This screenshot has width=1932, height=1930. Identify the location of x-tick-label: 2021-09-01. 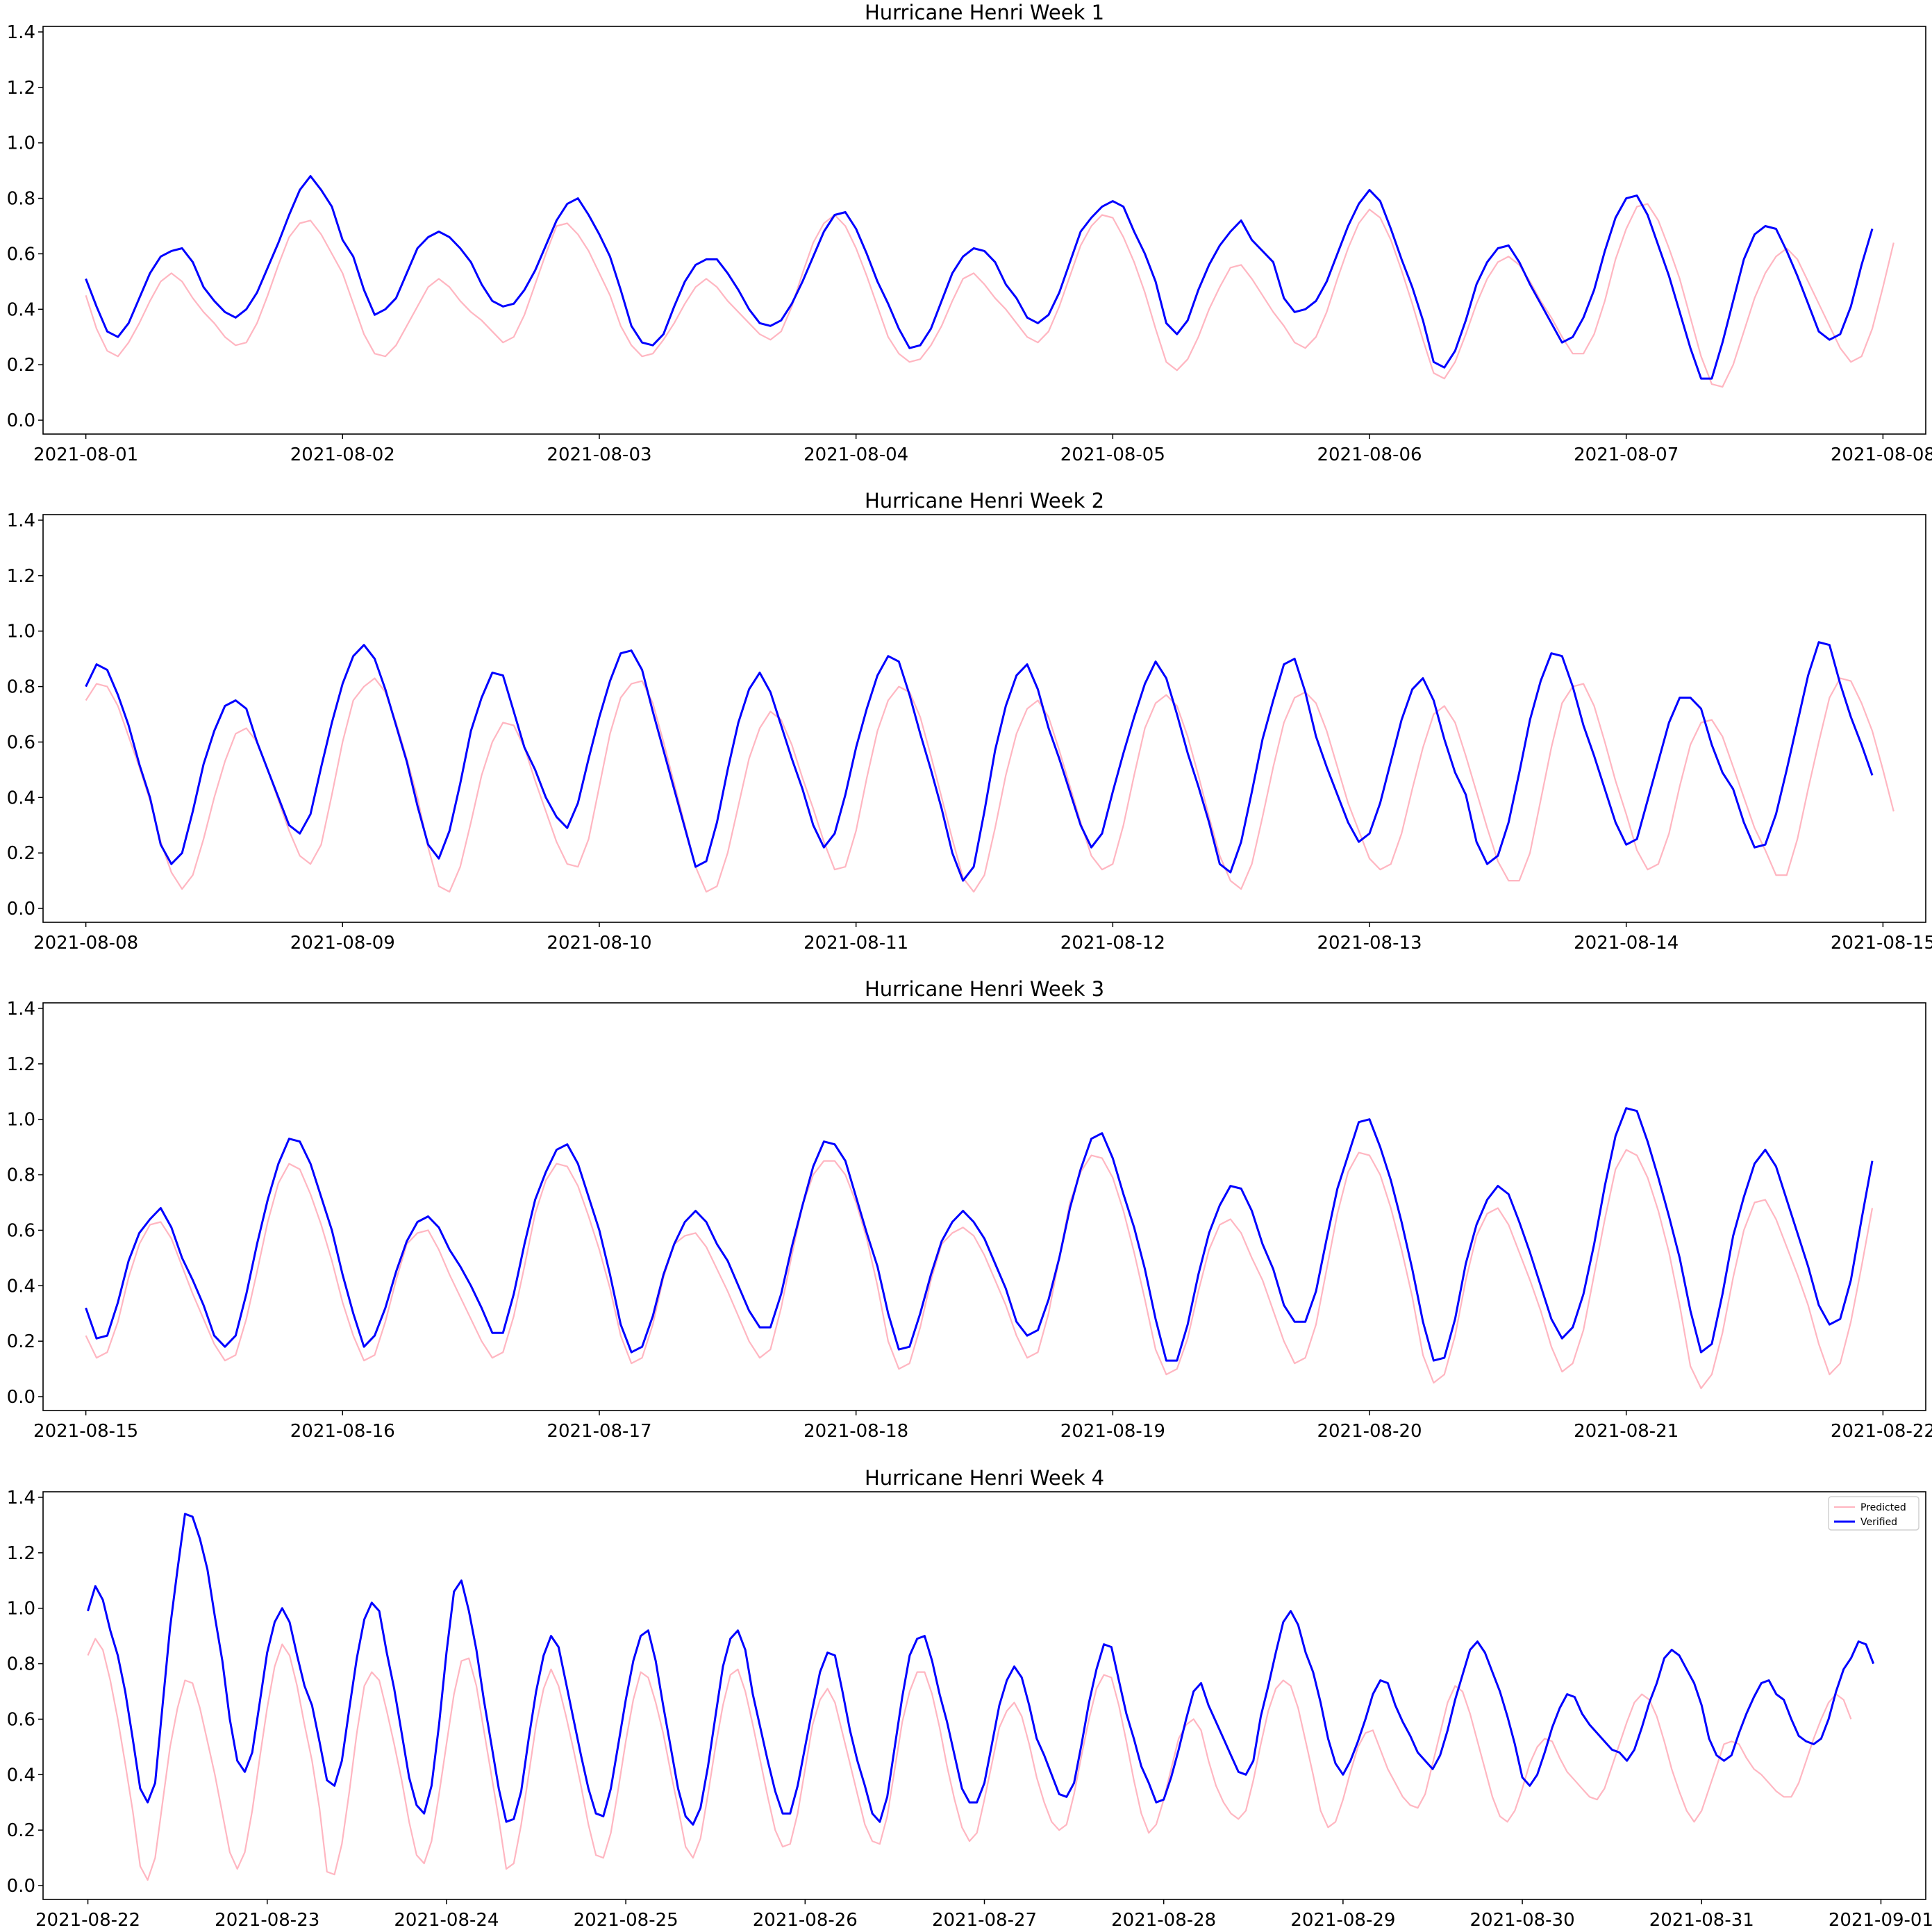
(1880, 1920).